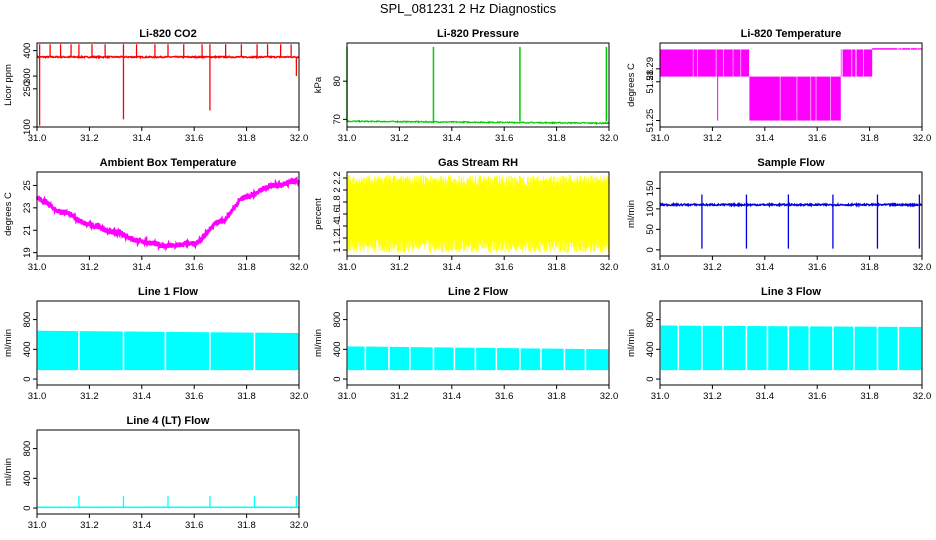  Describe the element at coordinates (27, 208) in the screenshot. I see `y-tick-label: 23` at that location.